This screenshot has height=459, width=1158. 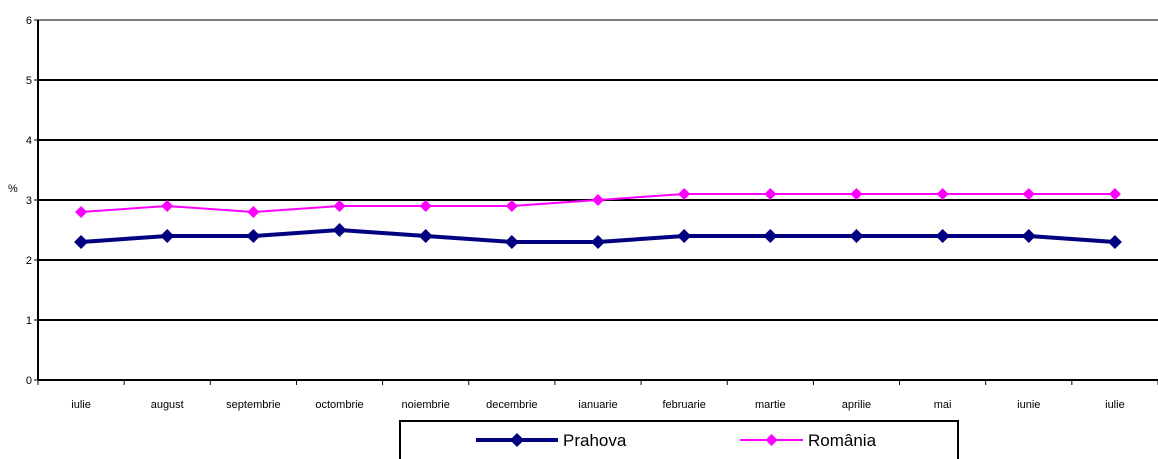 I want to click on x-tick-label: martie, so click(x=770, y=405).